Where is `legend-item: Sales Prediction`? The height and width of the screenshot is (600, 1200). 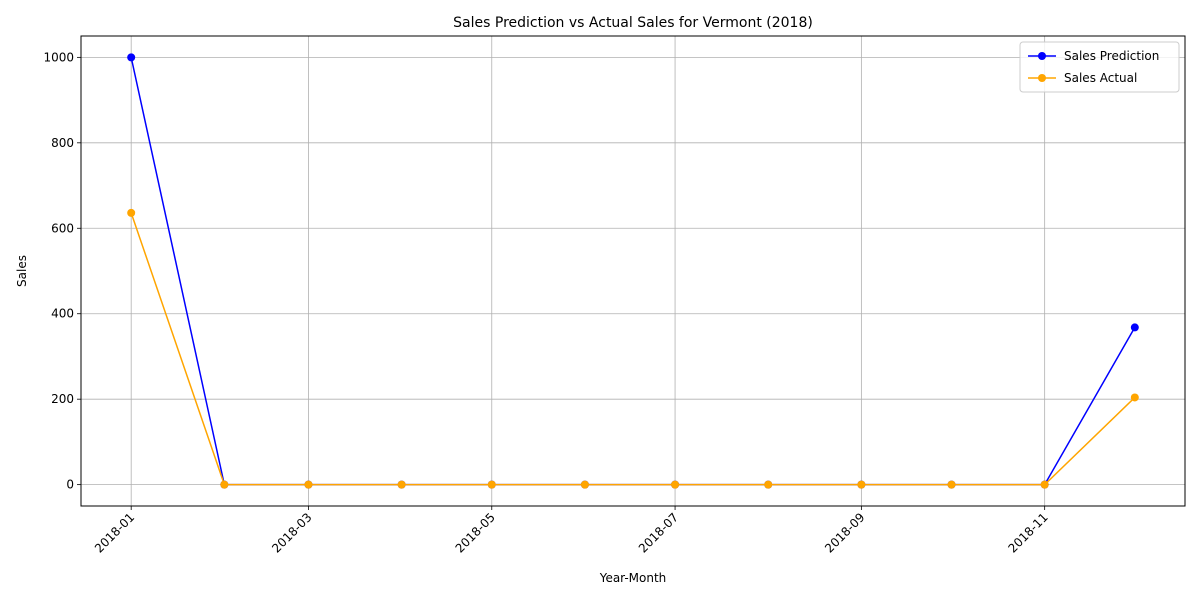
legend-item: Sales Prediction is located at coordinates (1093, 56).